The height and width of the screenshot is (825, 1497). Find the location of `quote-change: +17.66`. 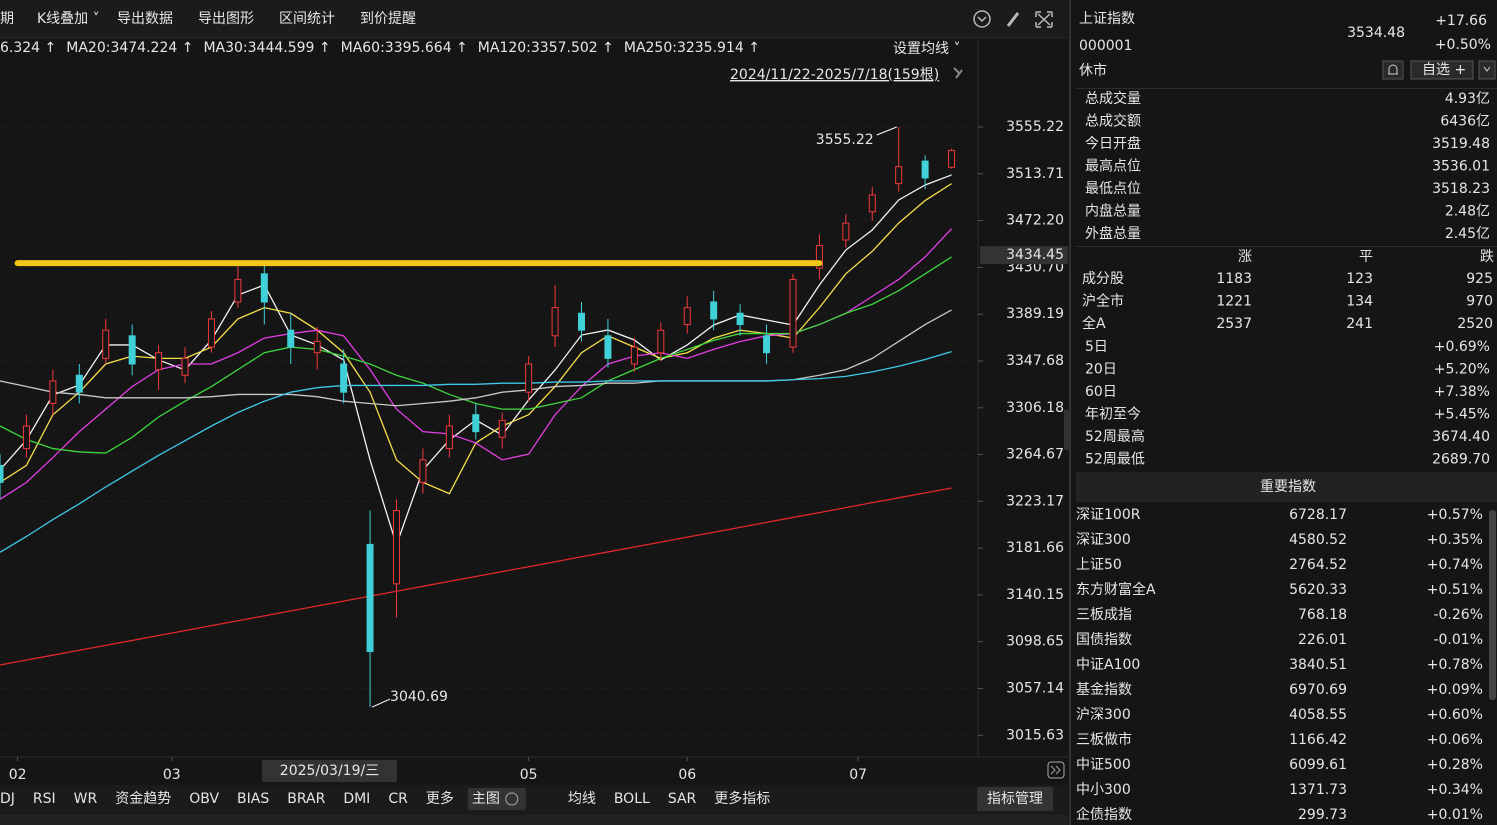

quote-change: +17.66 is located at coordinates (1461, 21).